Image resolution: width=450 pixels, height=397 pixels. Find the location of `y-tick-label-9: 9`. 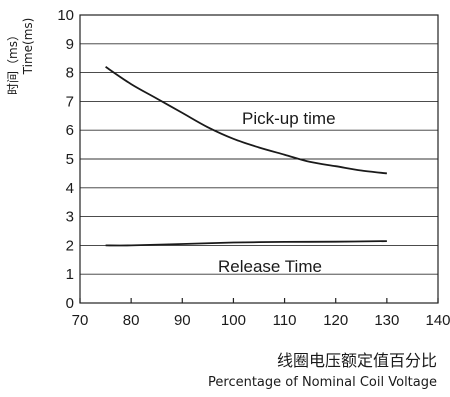

y-tick-label-9: 9 is located at coordinates (70, 44).